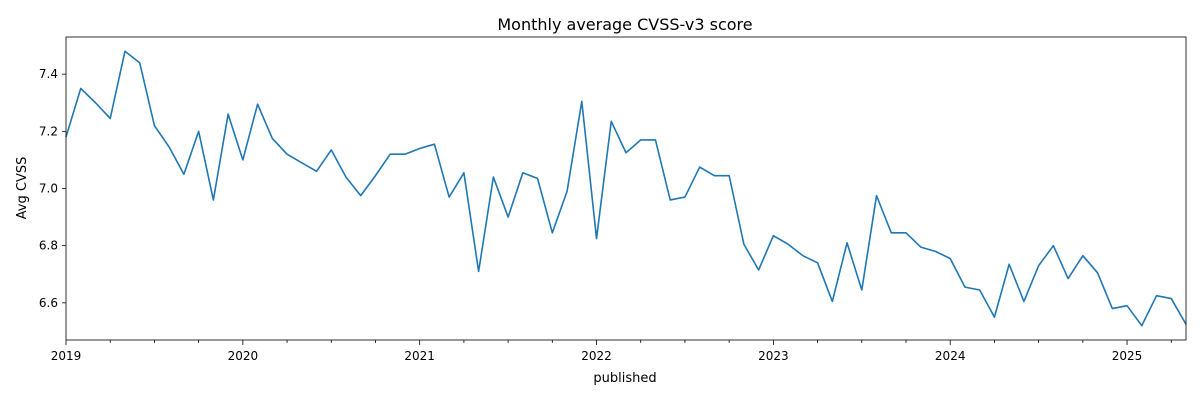 The height and width of the screenshot is (400, 1200). I want to click on y-tick-label: 7.0, so click(48, 189).